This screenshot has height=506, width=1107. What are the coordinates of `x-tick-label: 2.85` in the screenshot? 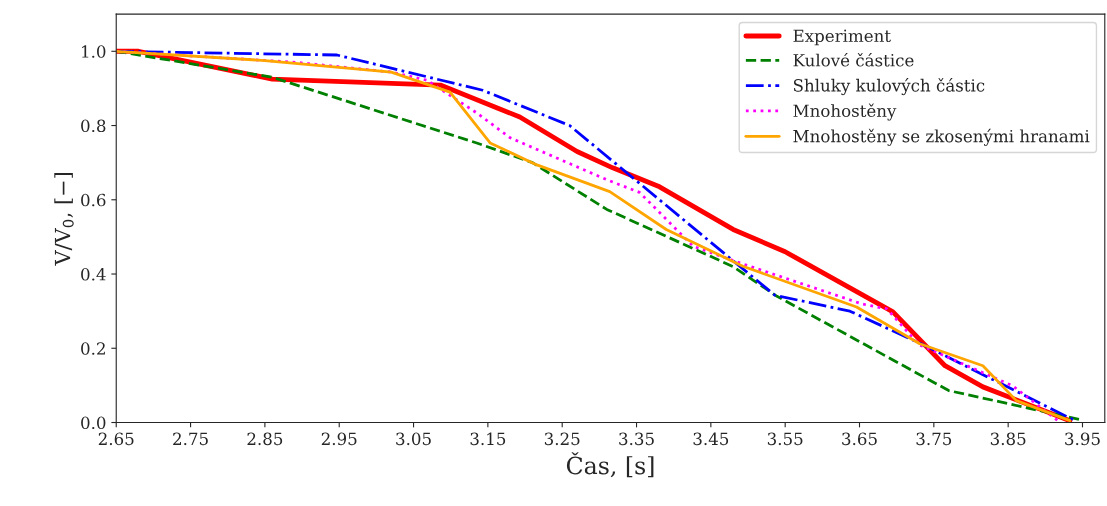 It's located at (265, 439).